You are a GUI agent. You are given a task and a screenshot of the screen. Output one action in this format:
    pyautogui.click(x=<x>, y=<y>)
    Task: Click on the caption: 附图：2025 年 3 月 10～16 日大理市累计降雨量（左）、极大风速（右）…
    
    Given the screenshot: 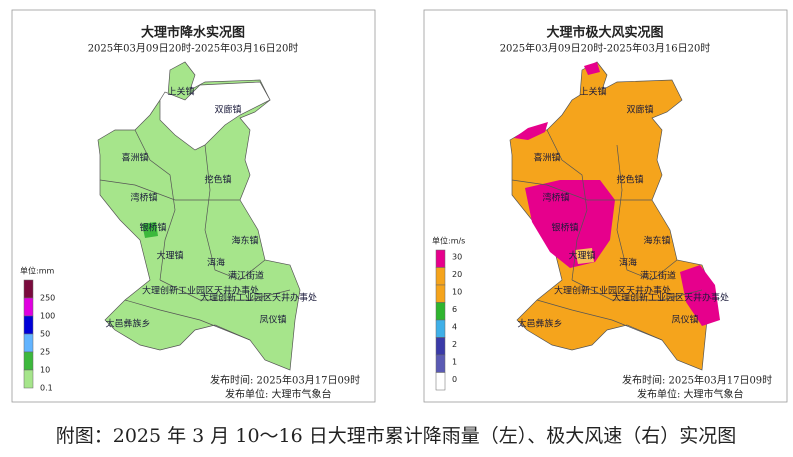 What is the action you would take?
    pyautogui.click(x=396, y=436)
    